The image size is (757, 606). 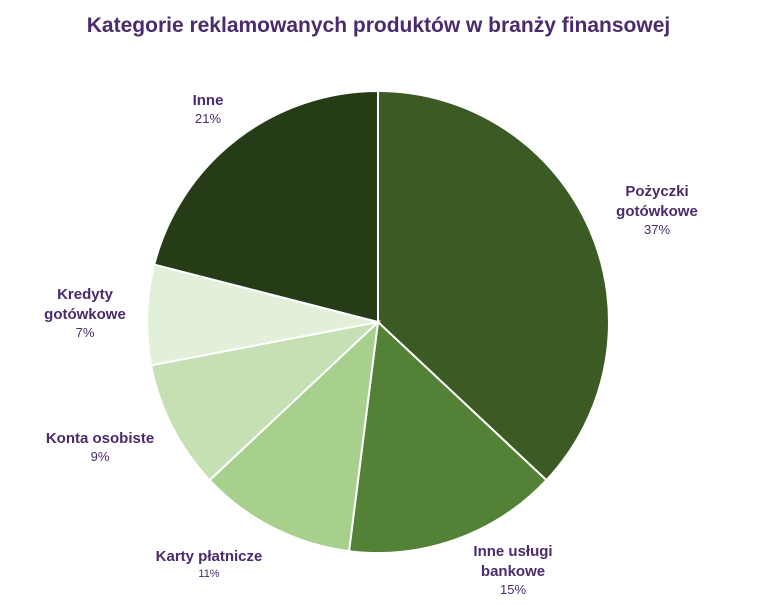 I want to click on slice-percent-4: 7%, so click(x=85, y=332).